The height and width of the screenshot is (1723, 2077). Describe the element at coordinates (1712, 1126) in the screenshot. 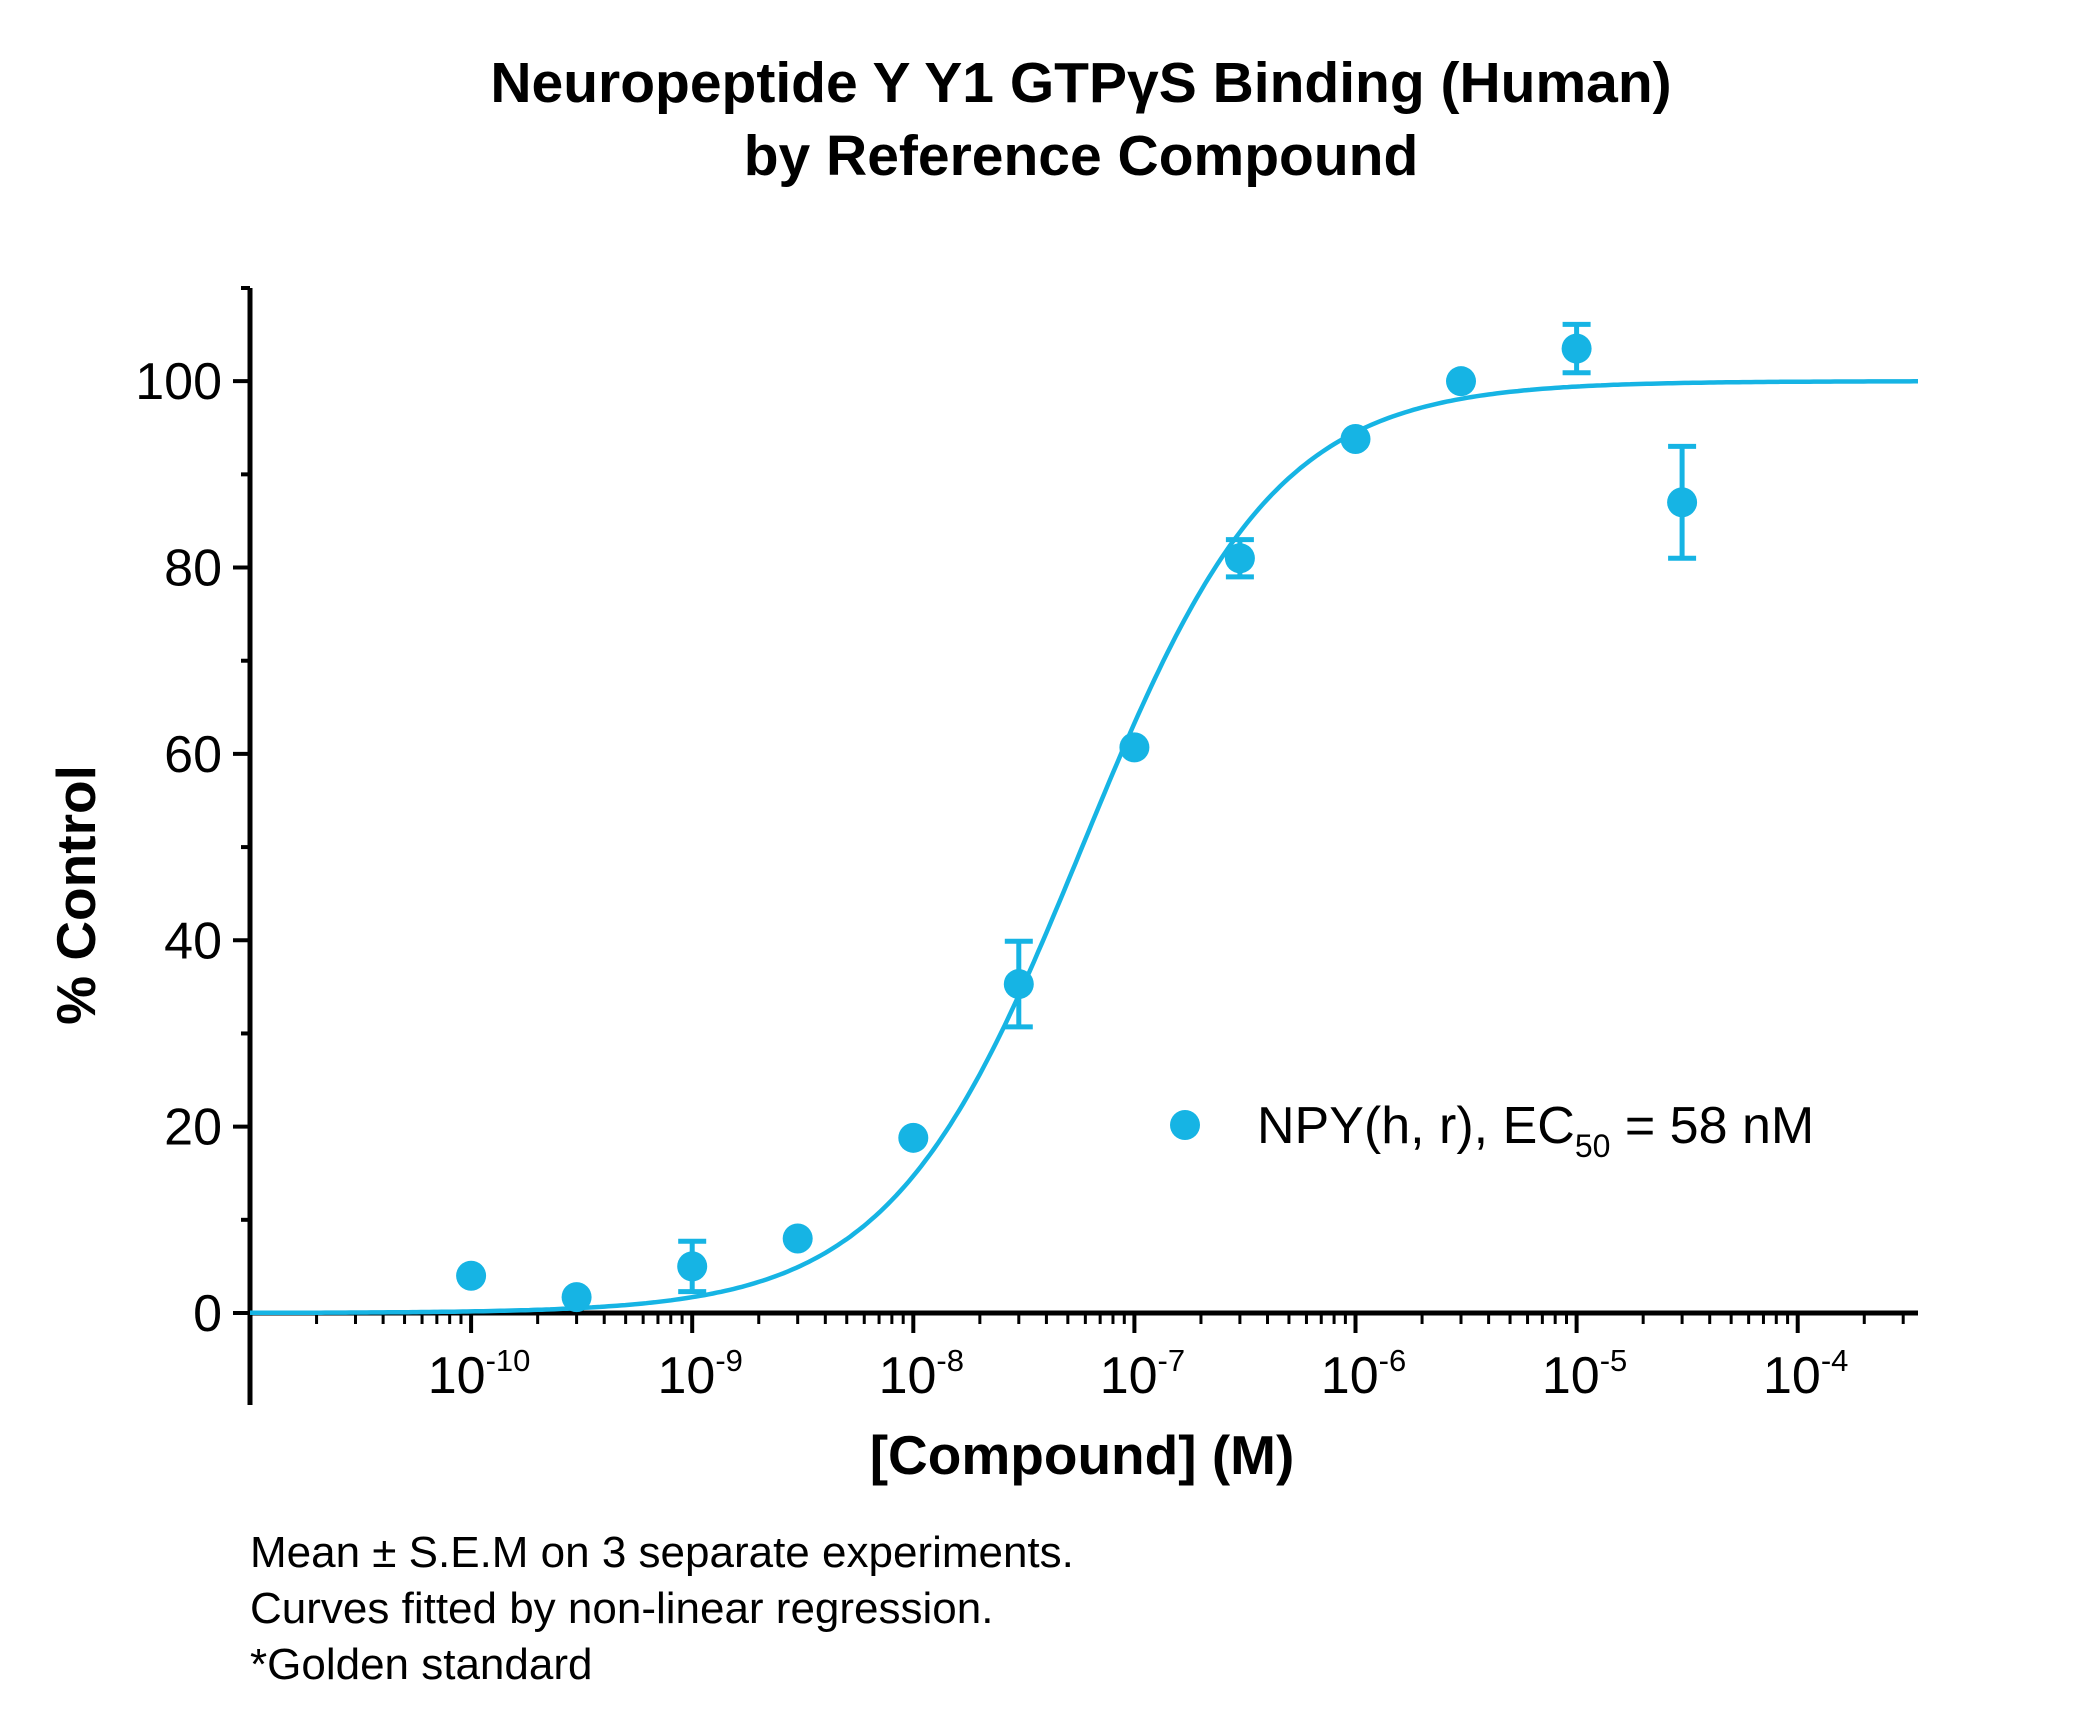

I see `legend-suffix: = 58 nM` at that location.